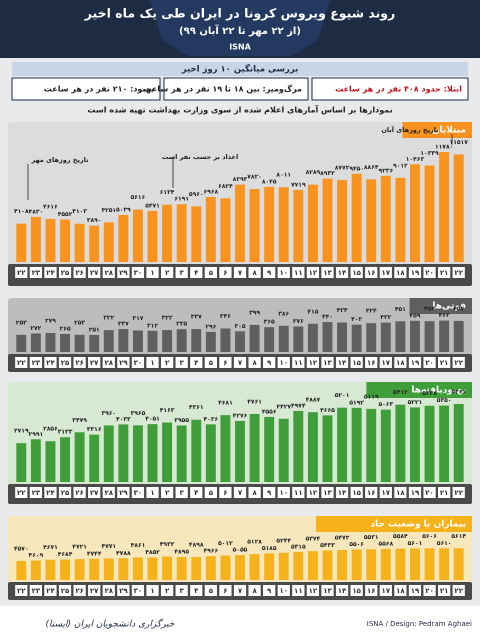 Image resolution: width=480 pixels, height=640 pixels. What do you see at coordinates (65, 591) in the screenshot?
I see `x-tick-label: ۲۵` at bounding box center [65, 591].